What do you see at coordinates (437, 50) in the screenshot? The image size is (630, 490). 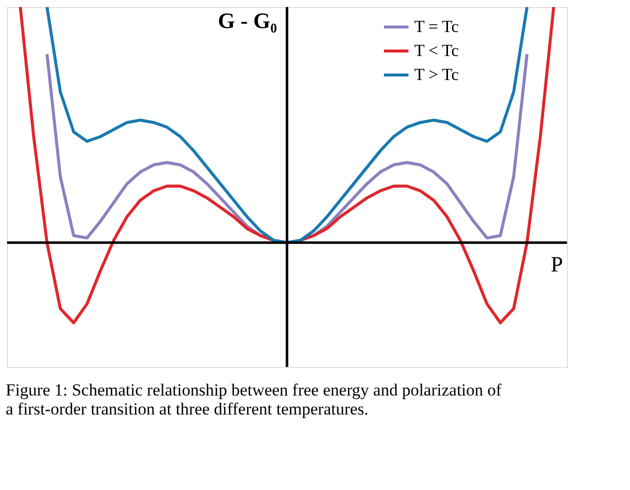 I see `legend-label: T < Tc` at bounding box center [437, 50].